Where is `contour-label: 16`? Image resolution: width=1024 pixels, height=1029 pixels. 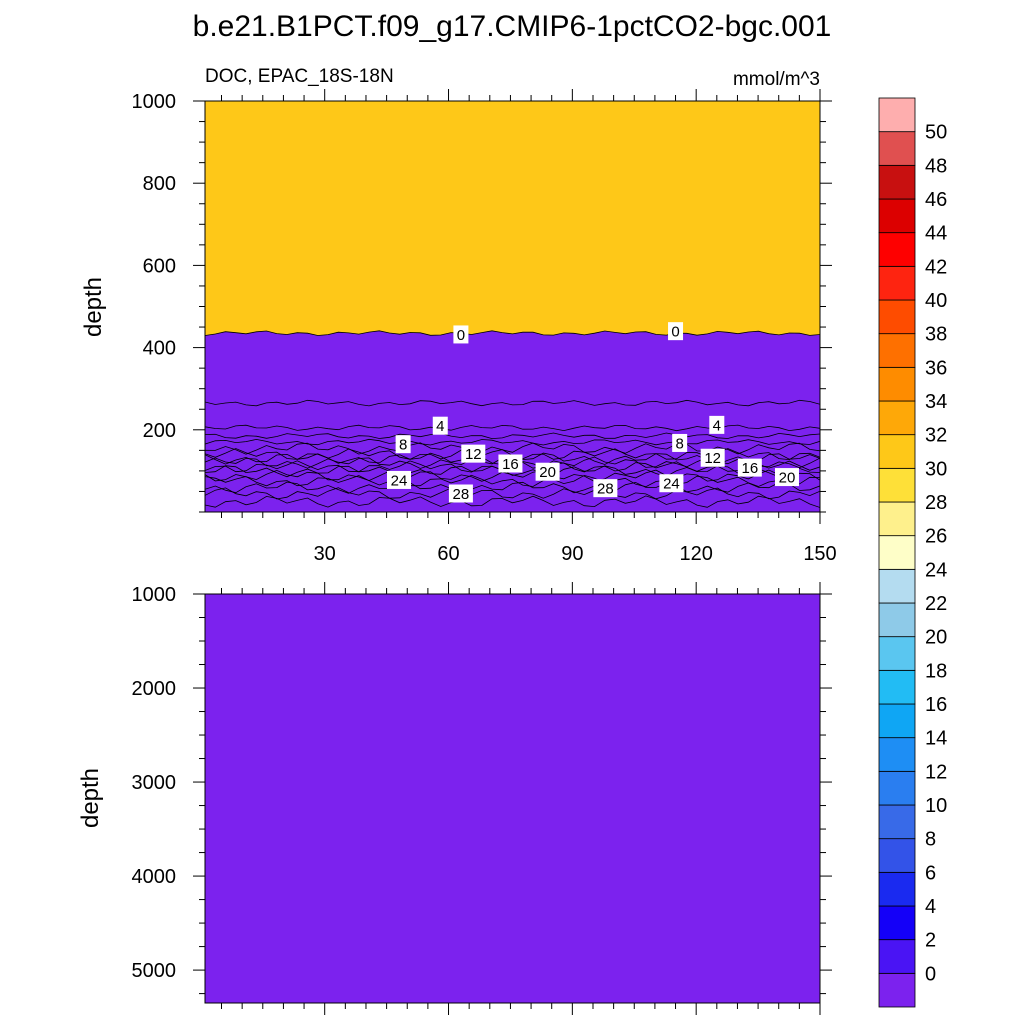
contour-label: 16 is located at coordinates (510, 463).